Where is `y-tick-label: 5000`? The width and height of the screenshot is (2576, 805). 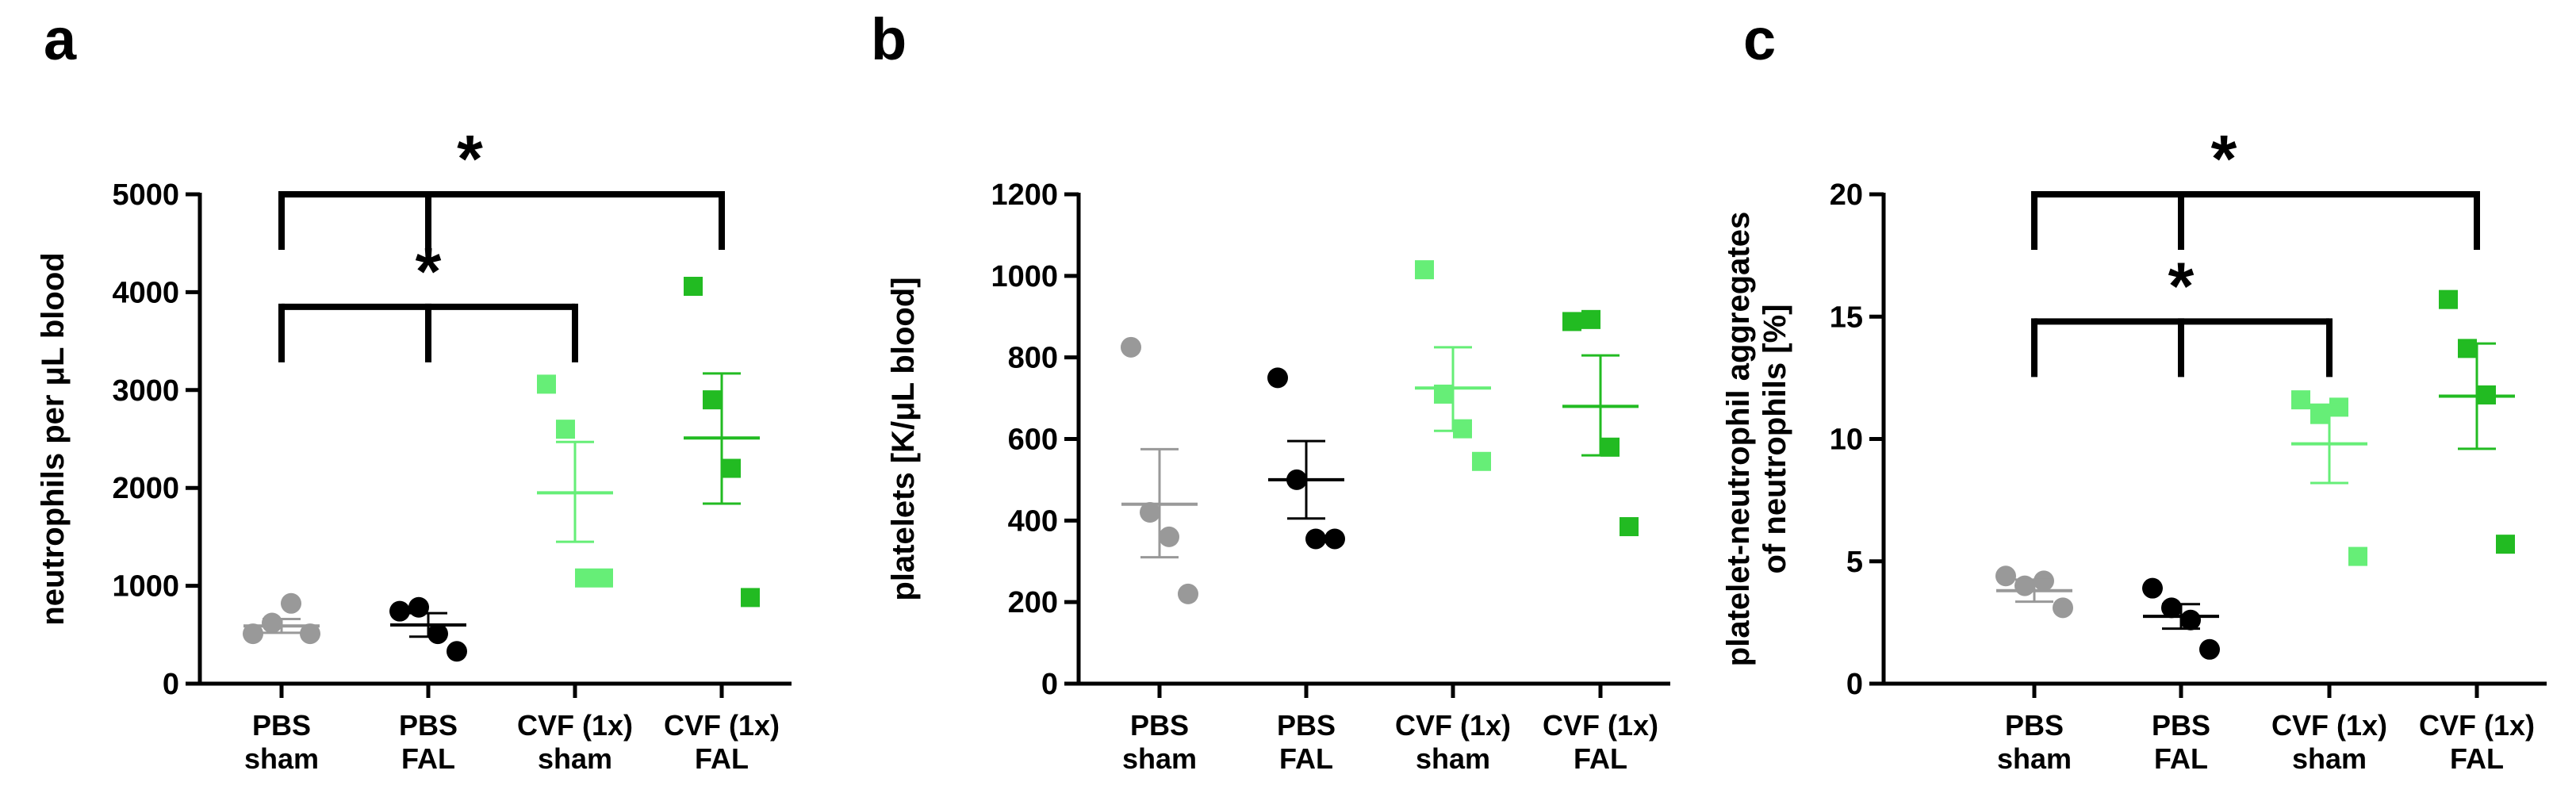 y-tick-label: 5000 is located at coordinates (145, 195).